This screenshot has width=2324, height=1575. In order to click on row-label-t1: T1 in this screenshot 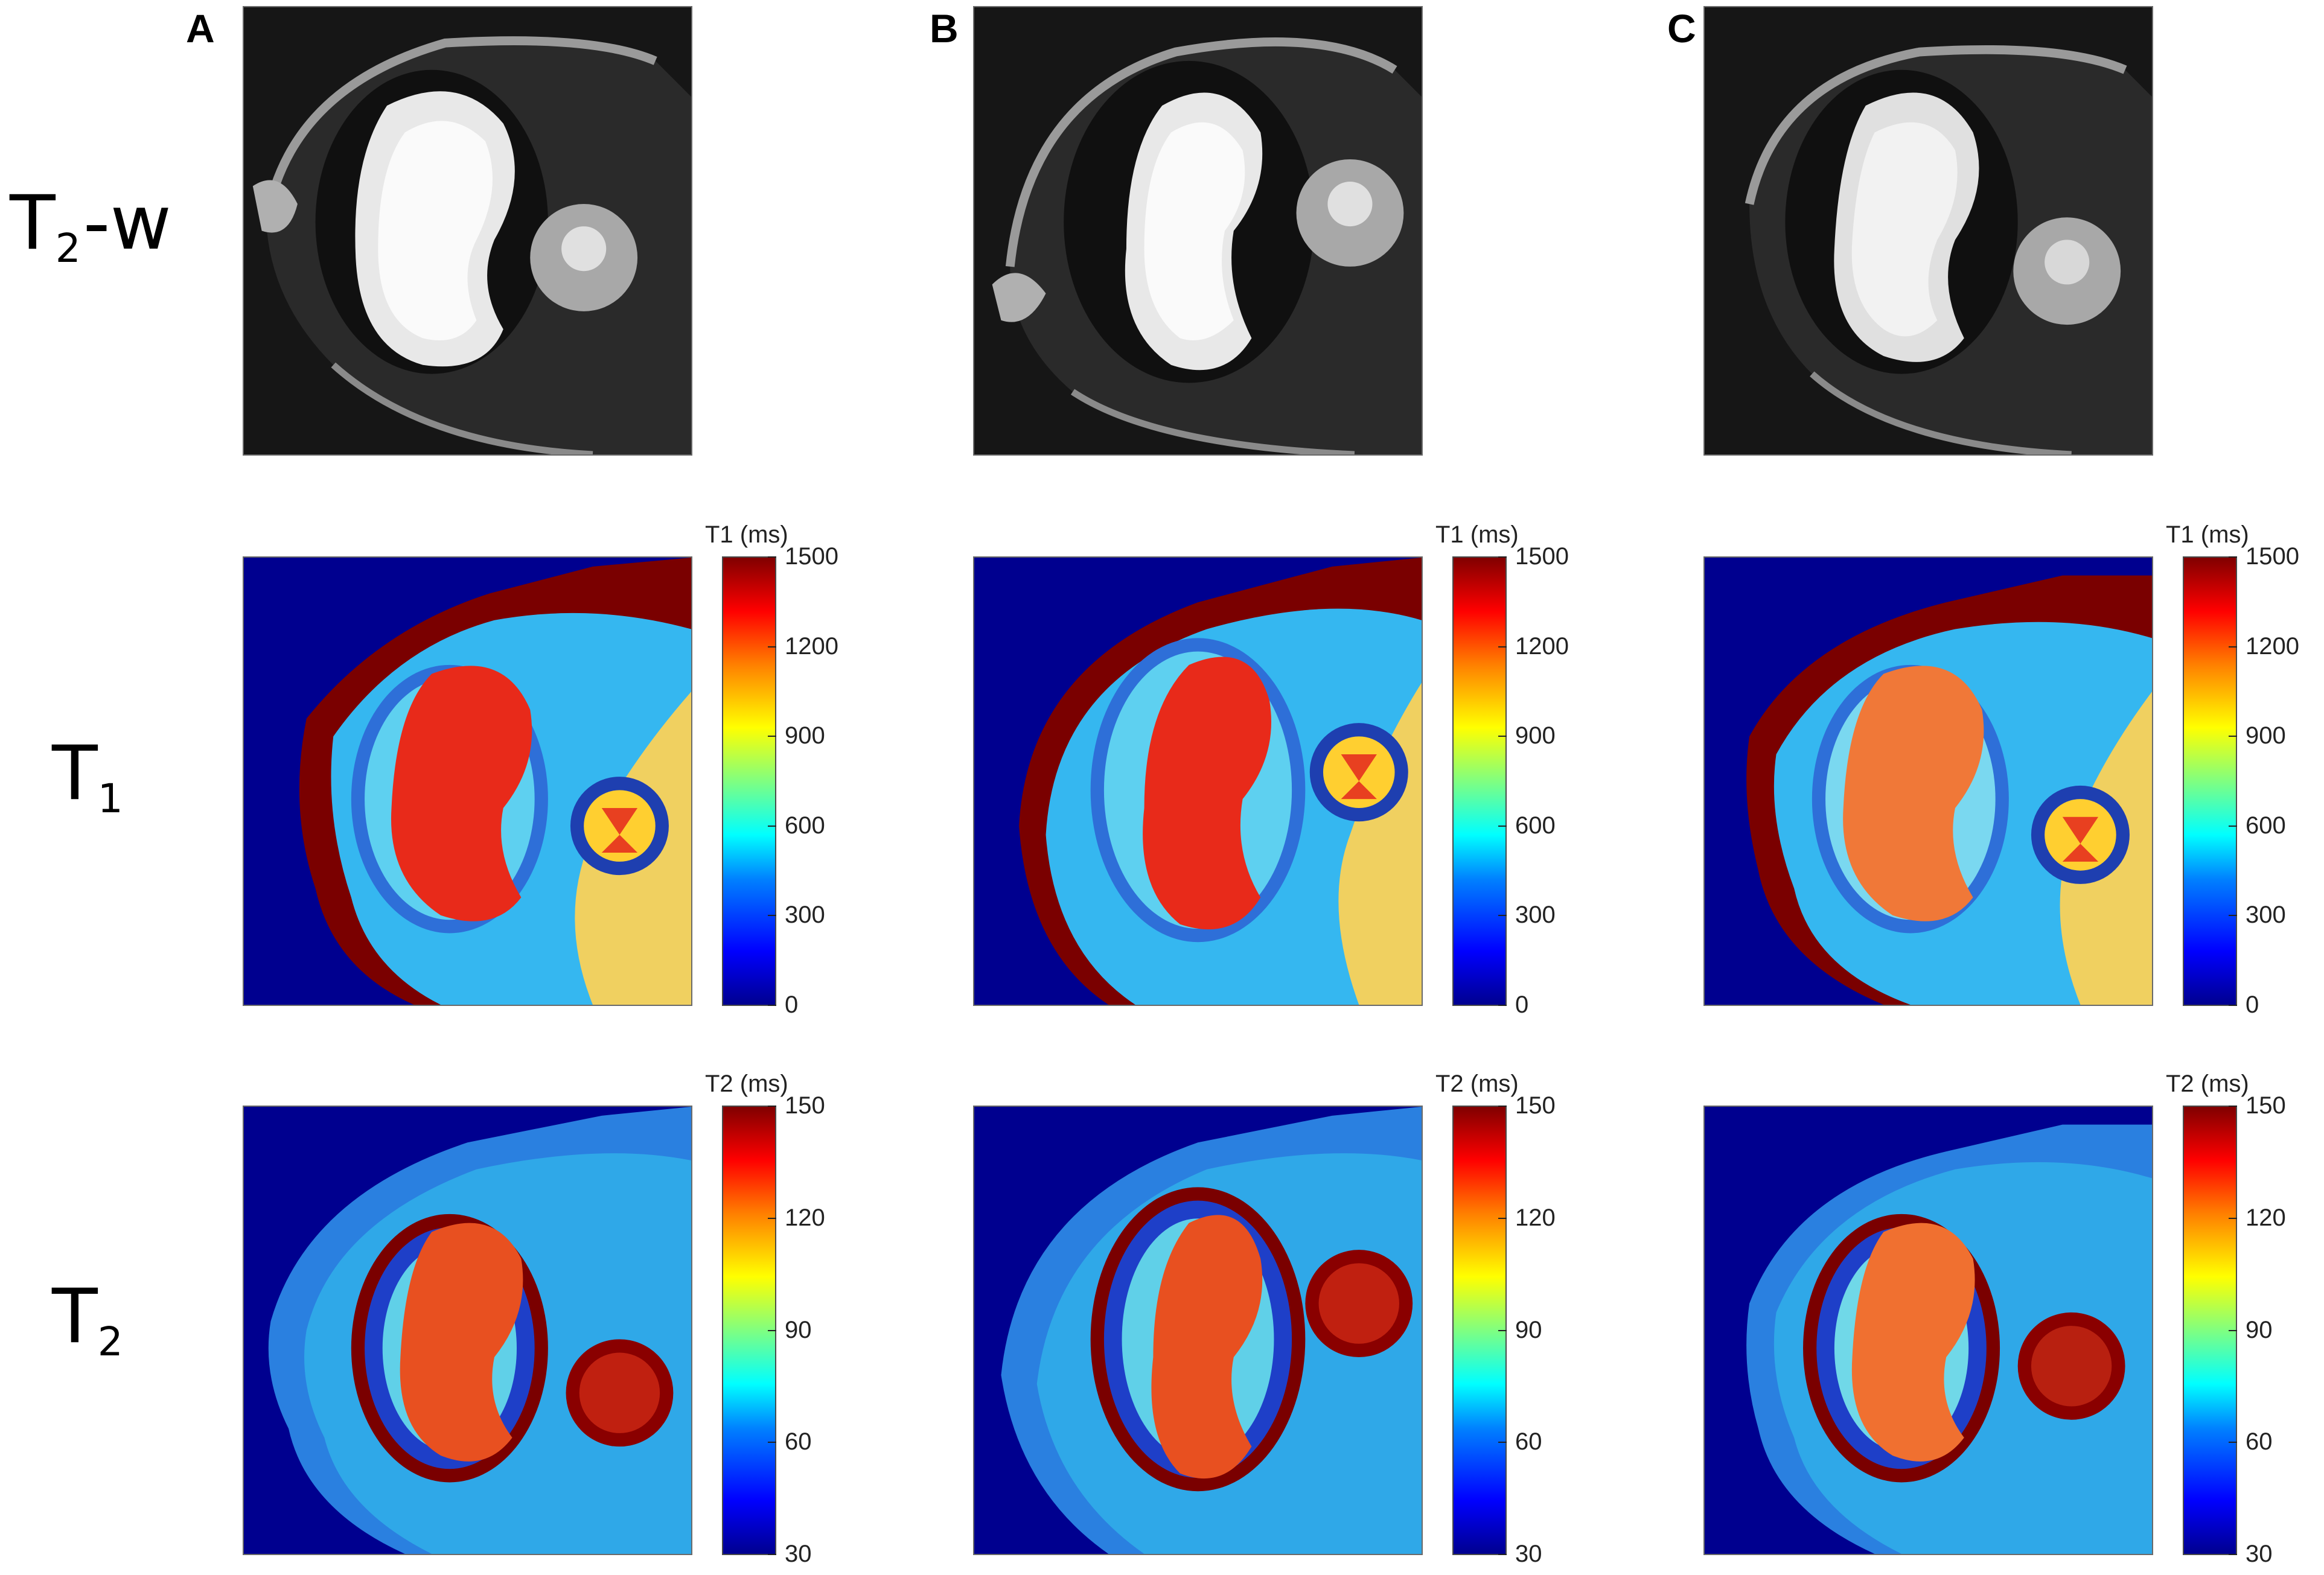, I will do `click(87, 776)`.